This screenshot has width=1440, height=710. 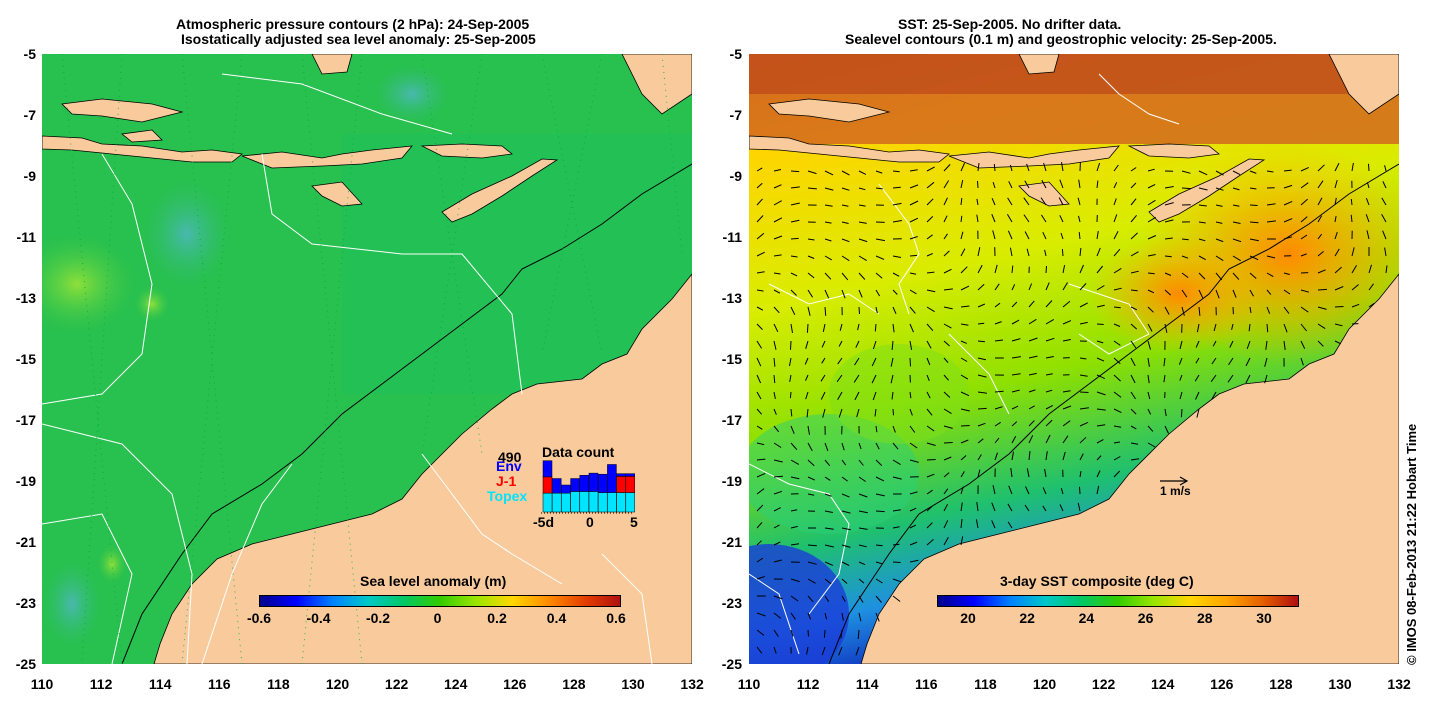 What do you see at coordinates (808, 684) in the screenshot?
I see `x-tick-right: 112` at bounding box center [808, 684].